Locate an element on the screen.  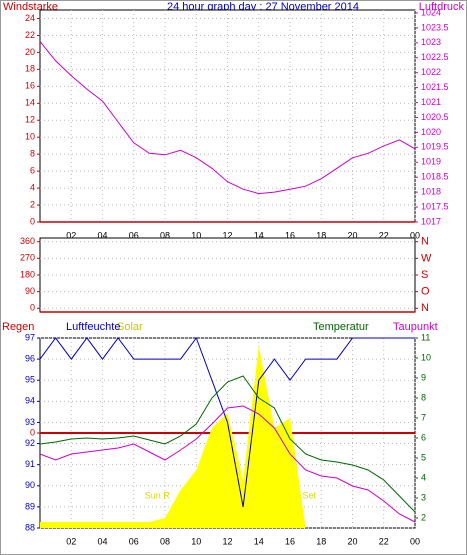
y-tick-label: 88 is located at coordinates (30, 527).